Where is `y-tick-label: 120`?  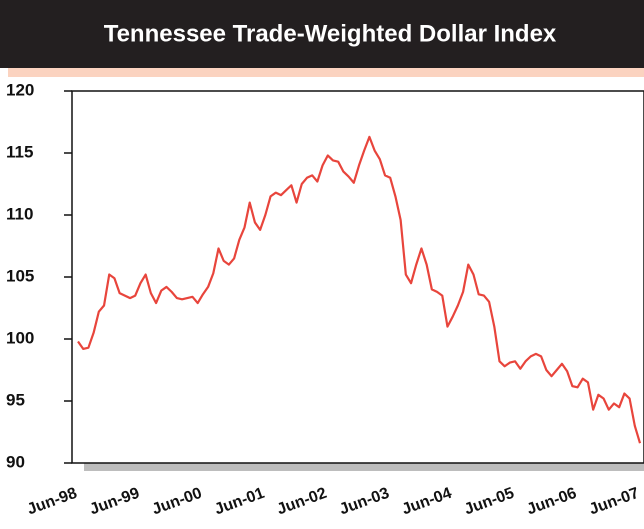 y-tick-label: 120 is located at coordinates (20, 89).